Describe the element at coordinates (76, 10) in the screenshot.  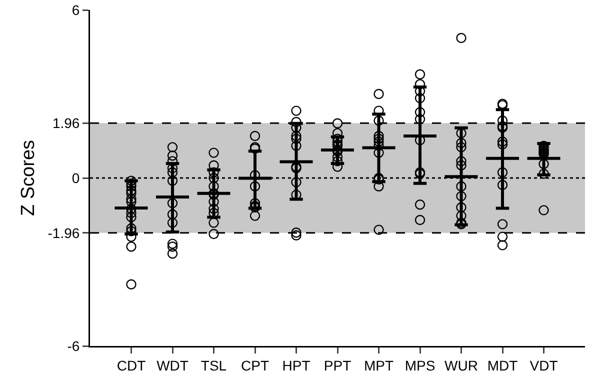
I see `y-tick-label: 6` at that location.